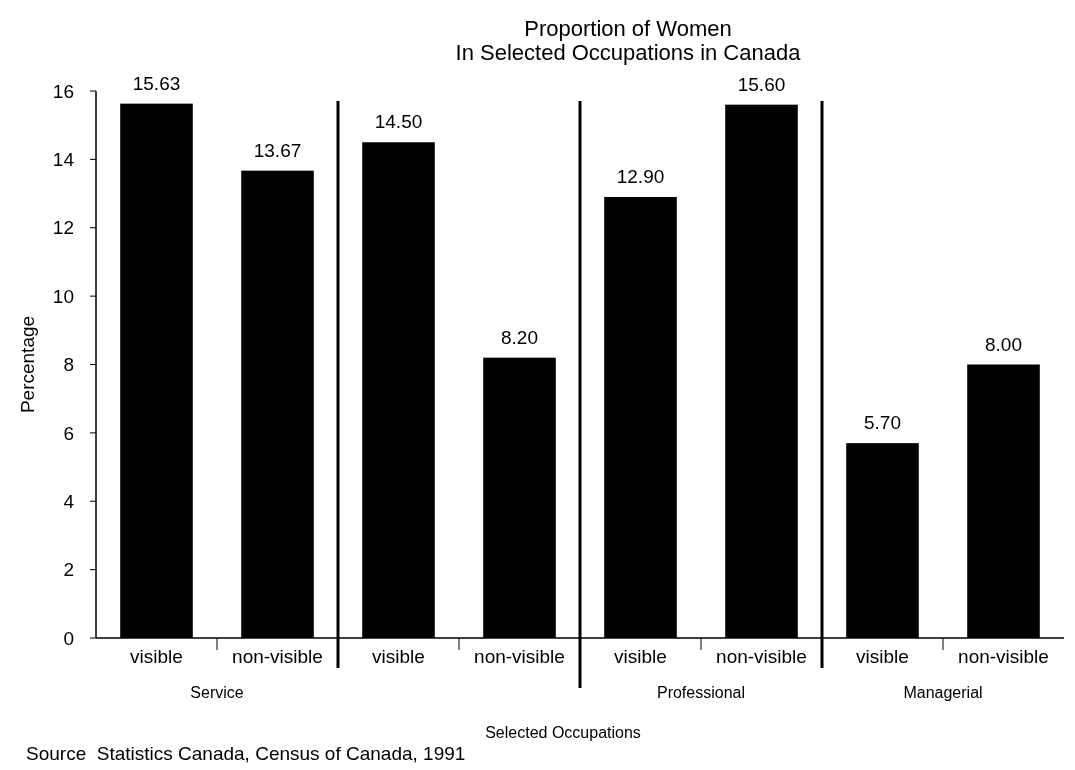 This screenshot has height=770, width=1075. Describe the element at coordinates (27, 364) in the screenshot. I see `y-axis-title: Percentage` at that location.